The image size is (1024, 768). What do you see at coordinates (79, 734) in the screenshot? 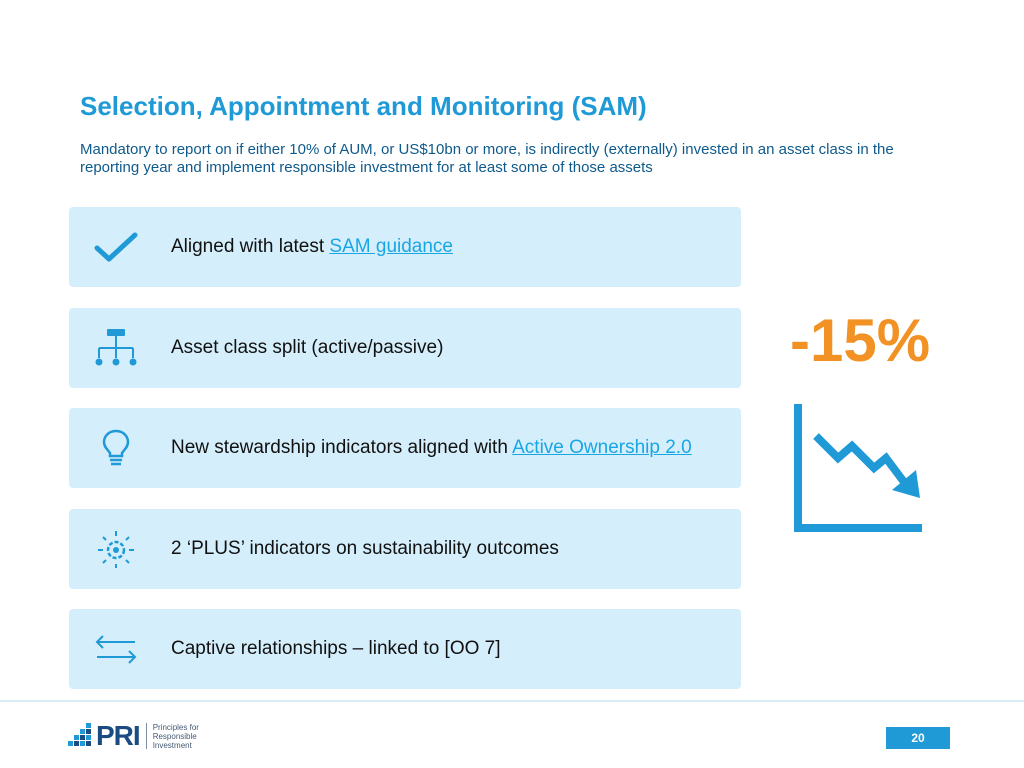
I see `pri-logo-mark-icon` at bounding box center [79, 734].